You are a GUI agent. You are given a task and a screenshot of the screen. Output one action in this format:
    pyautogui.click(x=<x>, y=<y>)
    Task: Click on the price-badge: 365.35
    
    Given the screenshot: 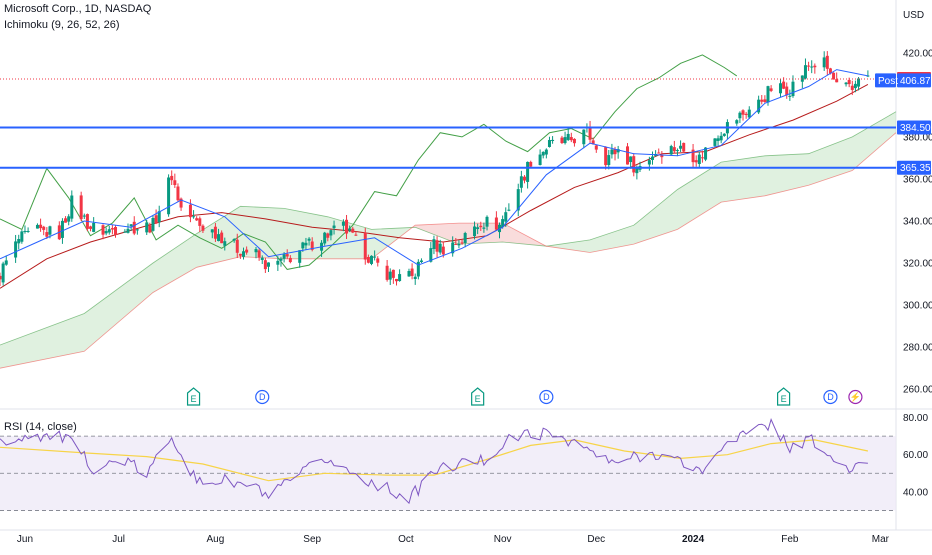 What is the action you would take?
    pyautogui.click(x=914, y=167)
    